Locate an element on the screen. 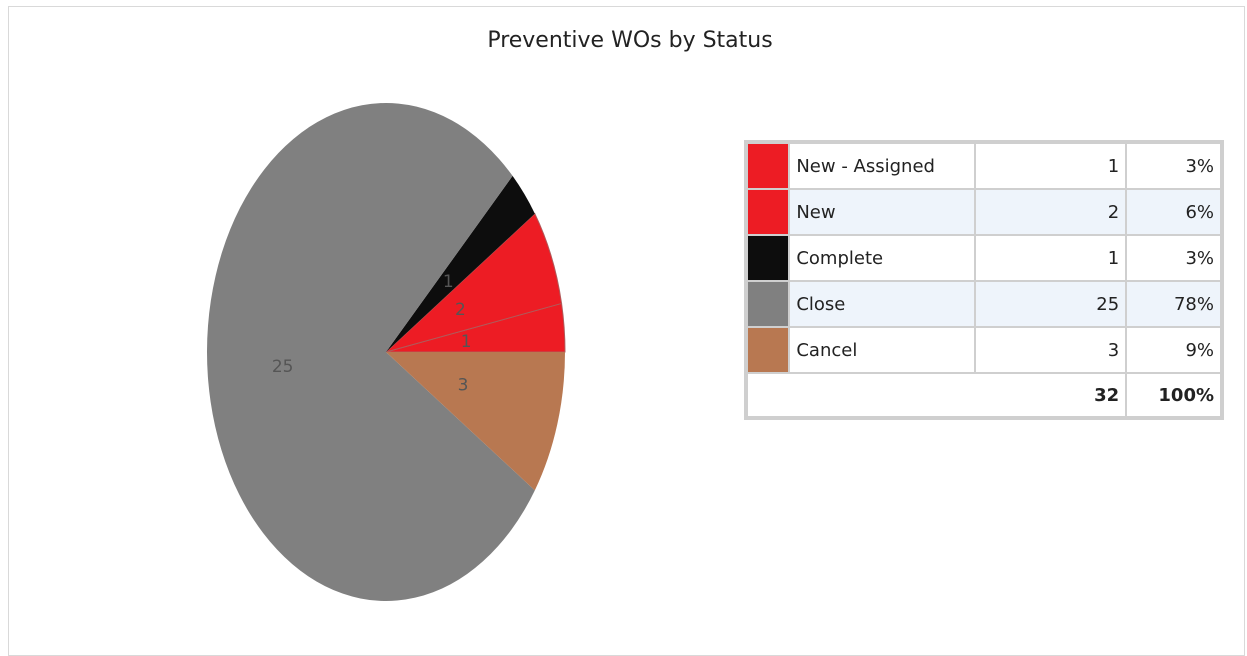 The height and width of the screenshot is (656, 1247). legend-percent: 78% is located at coordinates (1173, 304).